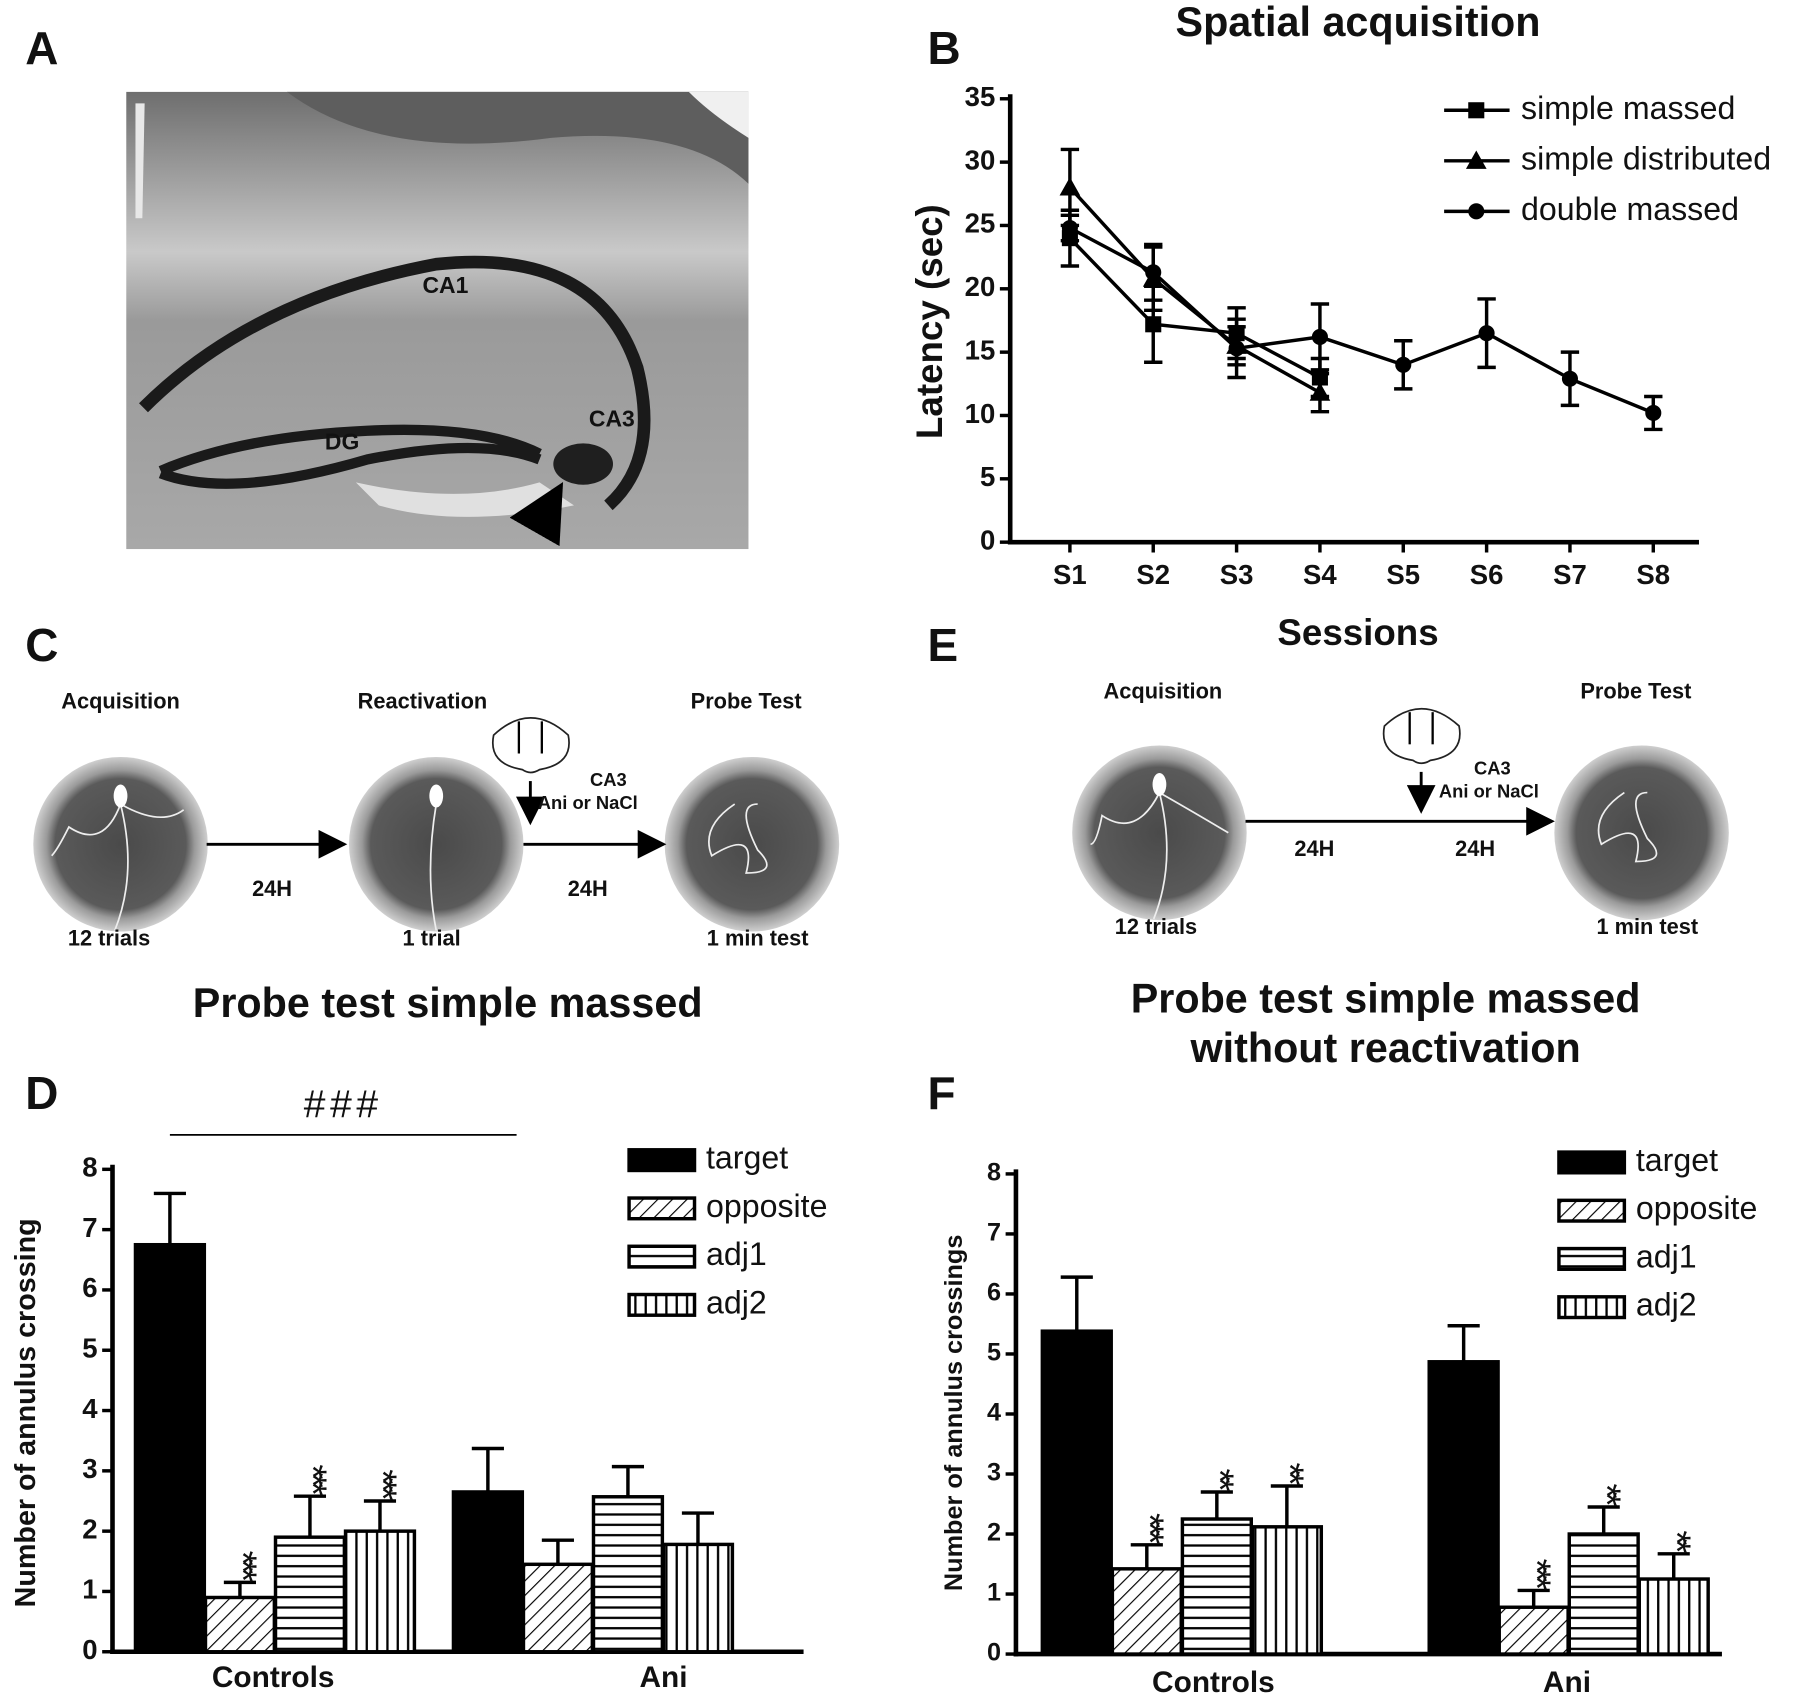  What do you see at coordinates (1492, 767) in the screenshot?
I see `injection-label: CA3` at bounding box center [1492, 767].